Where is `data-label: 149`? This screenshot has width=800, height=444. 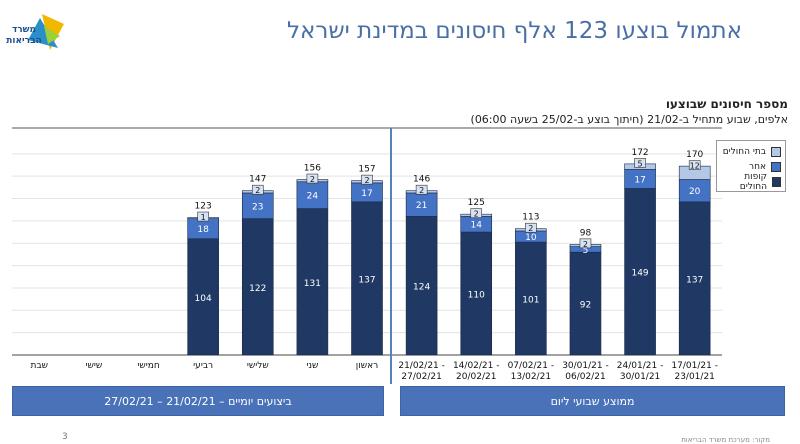
data-label: 149 is located at coordinates (639, 274).